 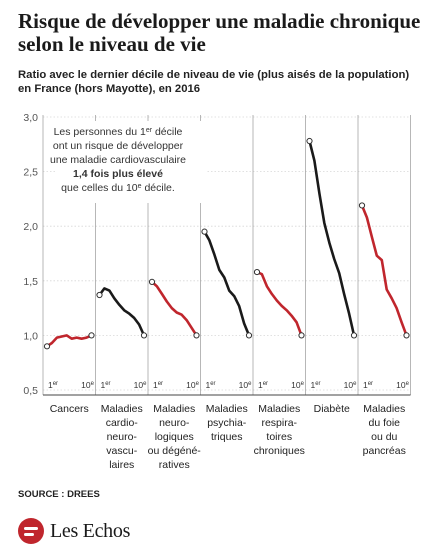 I want to click on category-label: pancréas, so click(x=384, y=451).